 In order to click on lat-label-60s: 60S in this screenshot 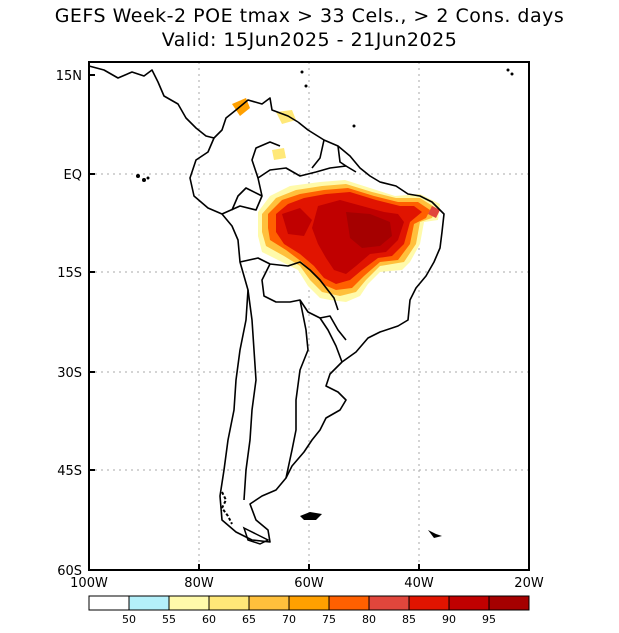, I will do `click(69, 571)`.